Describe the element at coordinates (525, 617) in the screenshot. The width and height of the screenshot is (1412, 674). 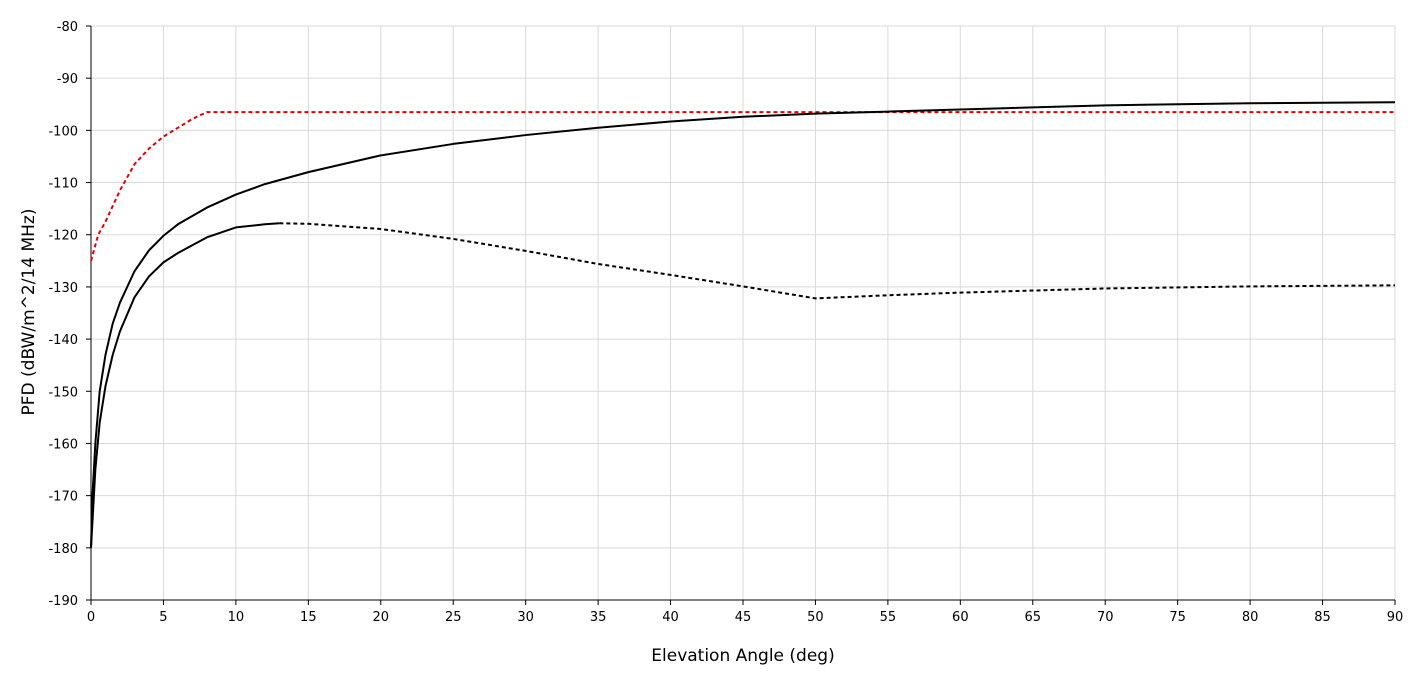
I see `x-tick-label: 30` at that location.